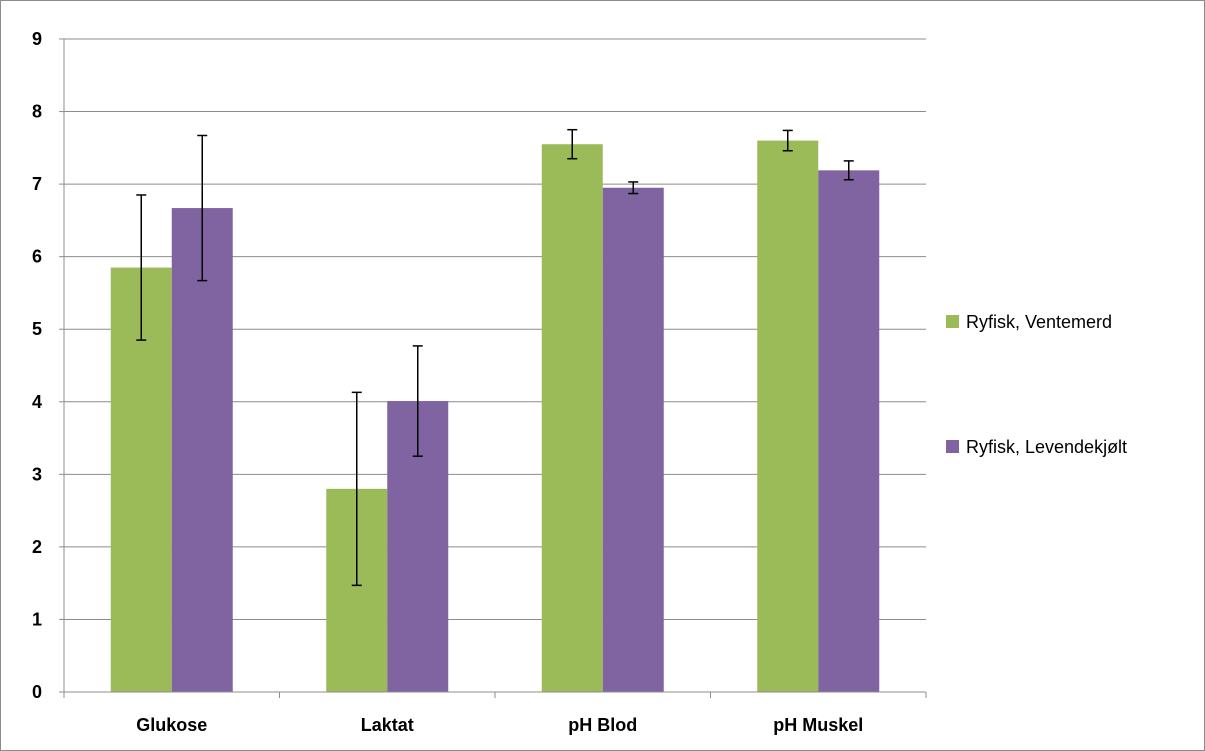  I want to click on y-tick-label: 3, so click(37, 474).